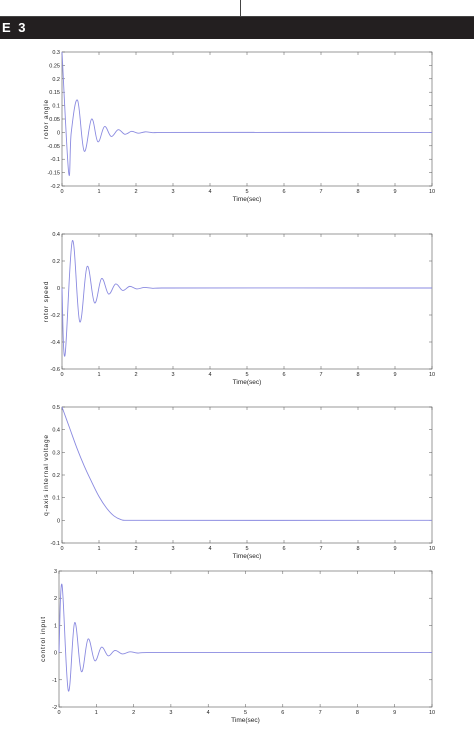 This screenshot has width=474, height=731. Describe the element at coordinates (55, 370) in the screenshot. I see `y-tick-label: -0.6` at that location.